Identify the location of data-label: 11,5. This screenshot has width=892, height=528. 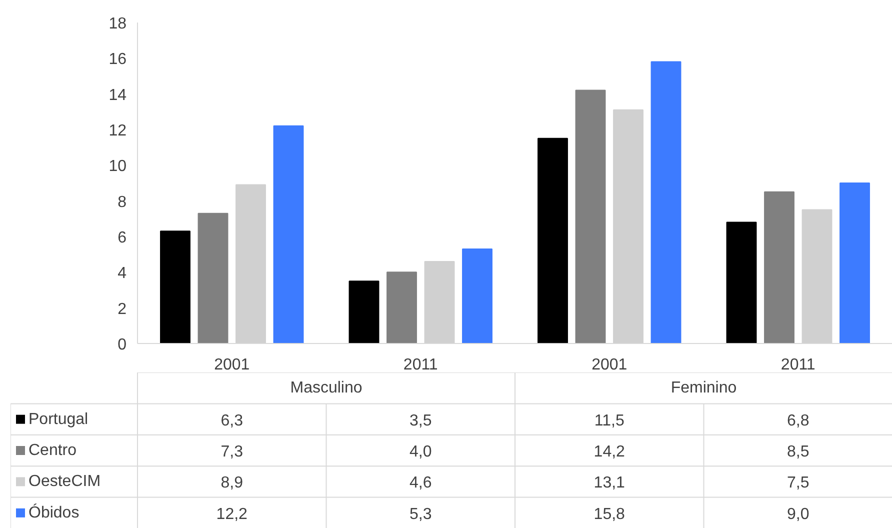
(609, 421).